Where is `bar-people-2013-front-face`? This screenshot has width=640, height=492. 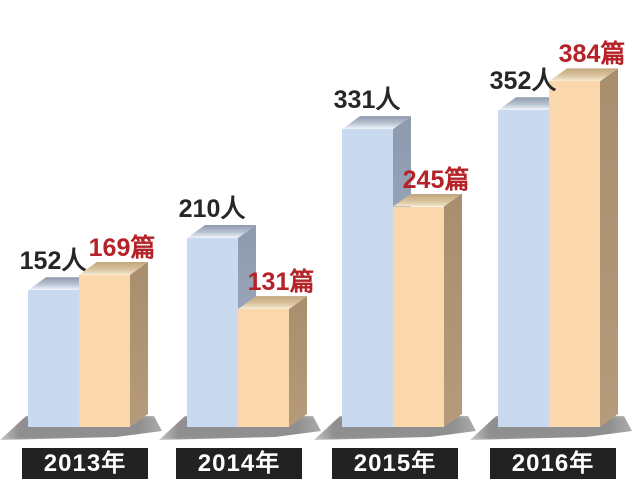 bar-people-2013-front-face is located at coordinates (53, 358).